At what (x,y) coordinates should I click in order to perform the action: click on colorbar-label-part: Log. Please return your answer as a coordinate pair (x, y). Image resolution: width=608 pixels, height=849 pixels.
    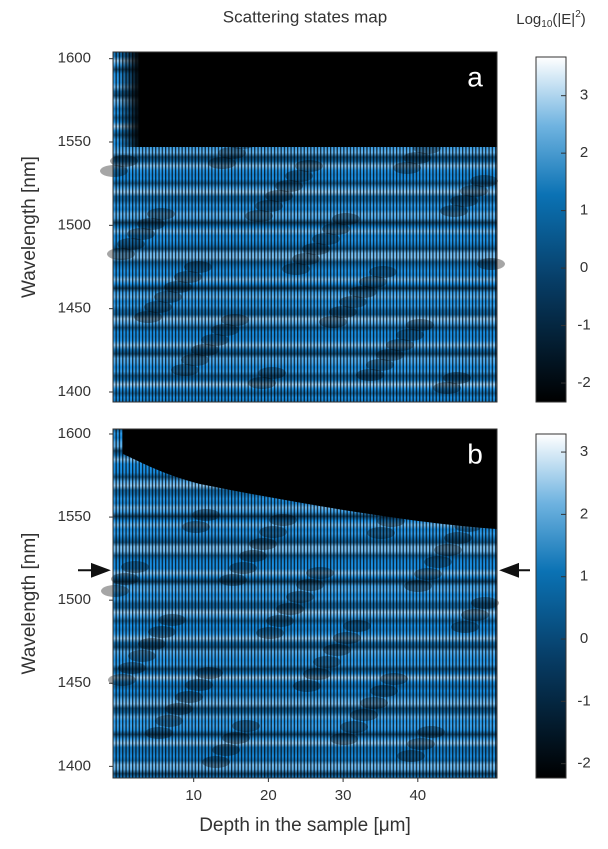
    Looking at the image, I should click on (528, 19).